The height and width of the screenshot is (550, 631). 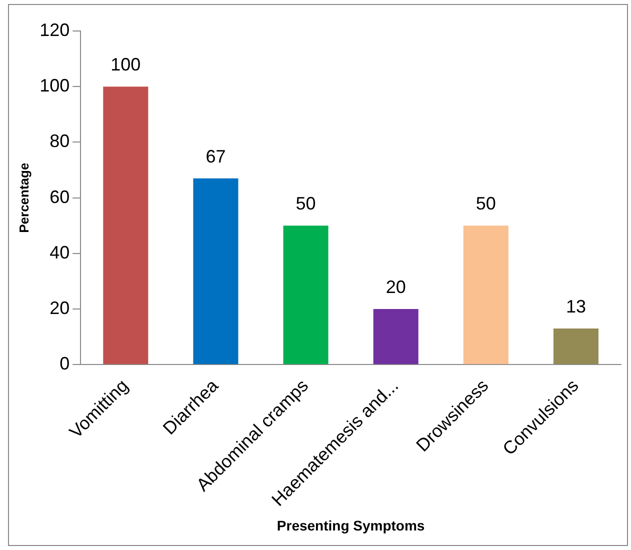 I want to click on y-tick-label: 80, so click(x=60, y=141).